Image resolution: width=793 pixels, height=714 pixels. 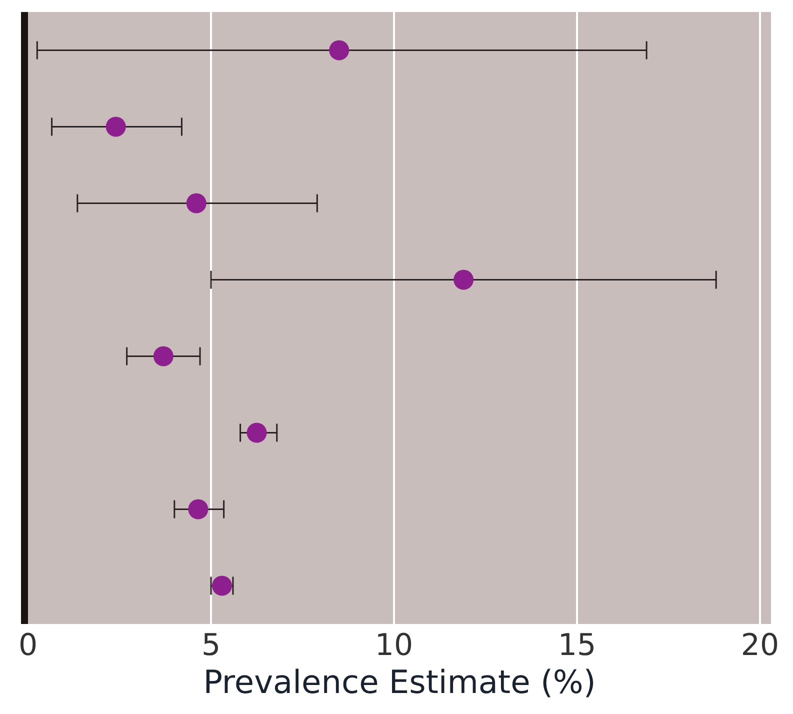 What do you see at coordinates (577, 645) in the screenshot?
I see `x-tick-label: 15` at bounding box center [577, 645].